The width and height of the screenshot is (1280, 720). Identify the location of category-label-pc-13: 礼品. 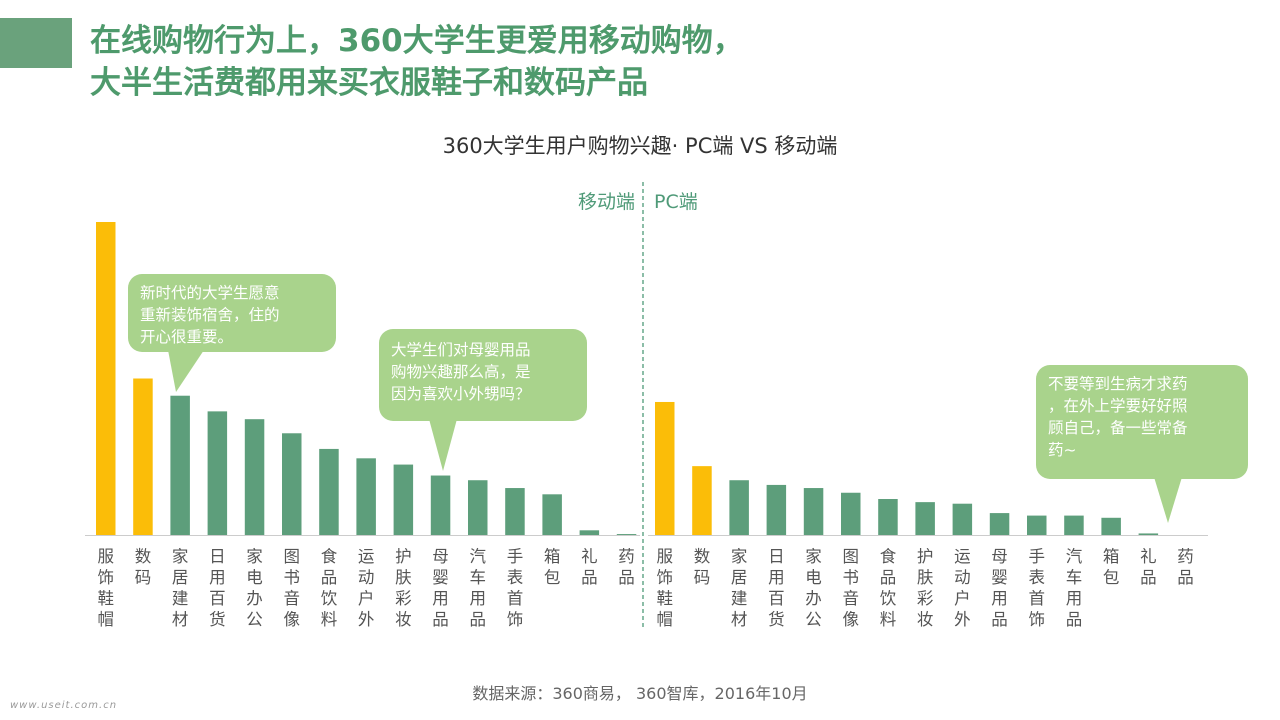
(1148, 567).